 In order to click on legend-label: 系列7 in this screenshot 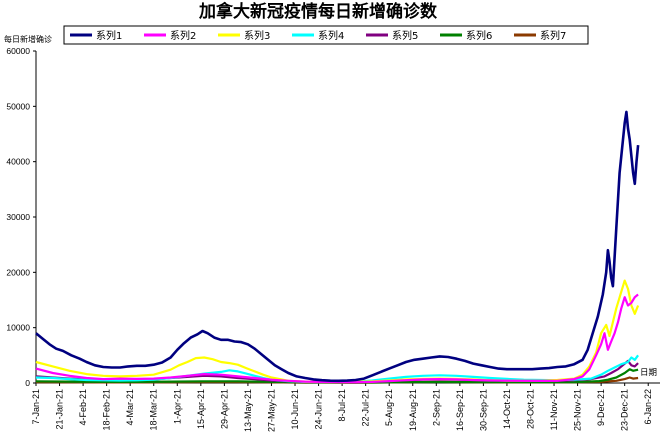, I will do `click(553, 35)`.